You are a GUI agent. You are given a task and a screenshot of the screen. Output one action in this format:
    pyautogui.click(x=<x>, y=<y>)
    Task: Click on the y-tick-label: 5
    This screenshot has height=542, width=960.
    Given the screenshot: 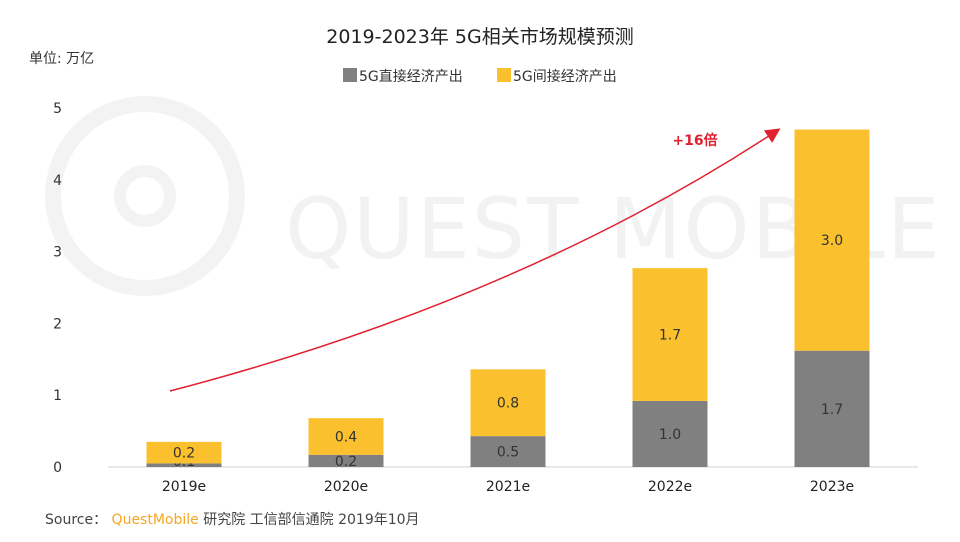 What is the action you would take?
    pyautogui.click(x=57, y=109)
    